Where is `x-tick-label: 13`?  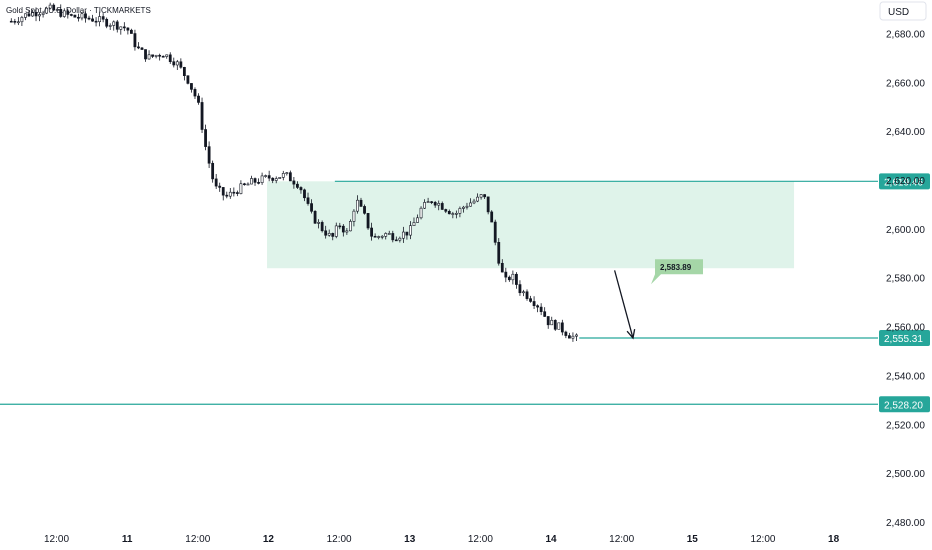 x-tick-label: 13 is located at coordinates (410, 539).